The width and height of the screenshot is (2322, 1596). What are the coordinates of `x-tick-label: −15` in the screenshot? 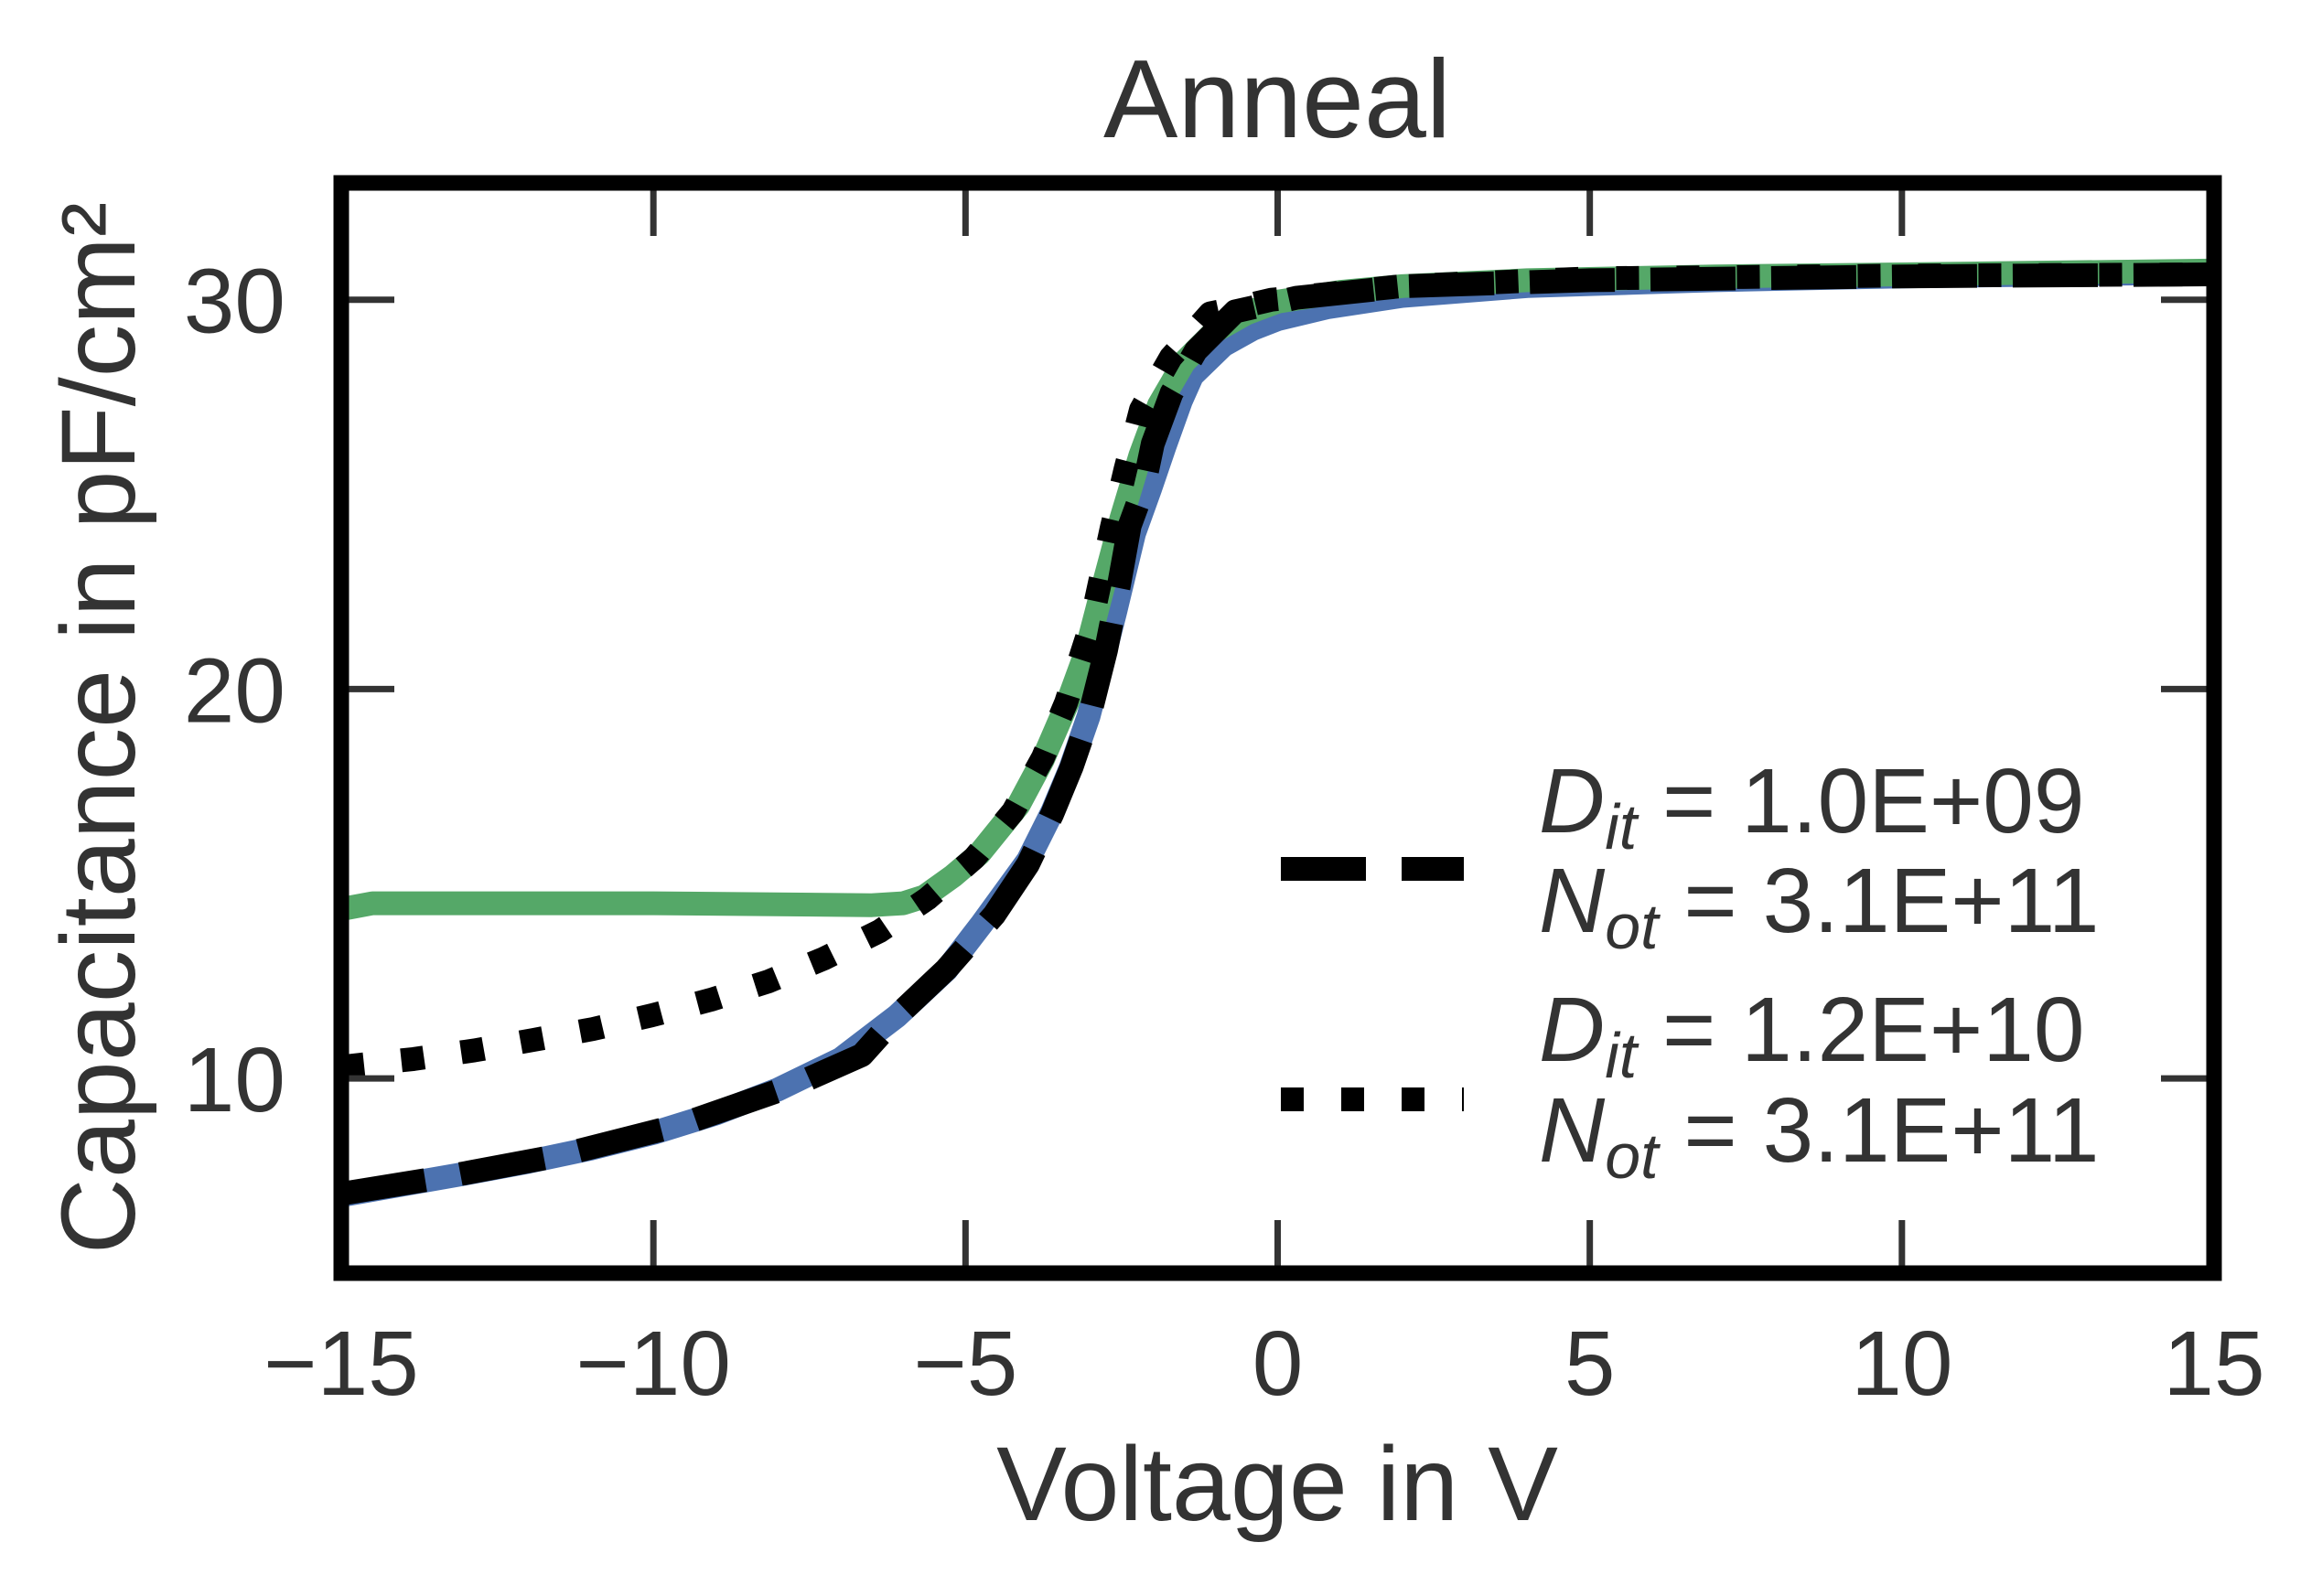 It's located at (341, 1363).